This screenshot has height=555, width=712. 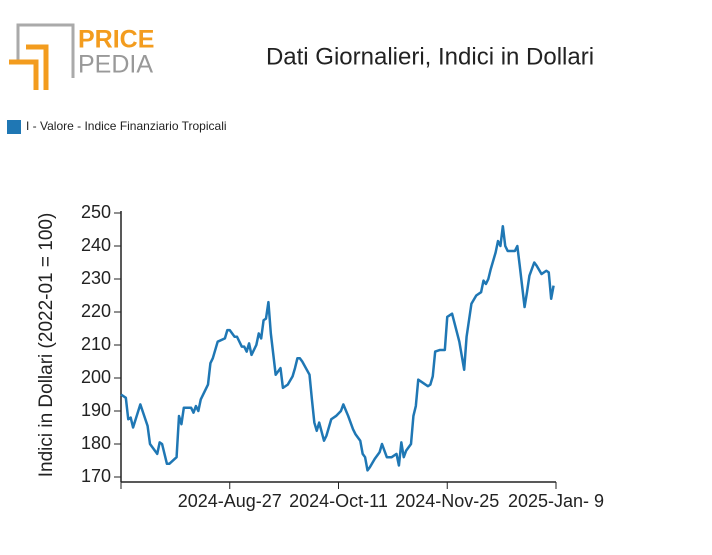 I want to click on y-tick-label: 220, so click(x=96, y=311).